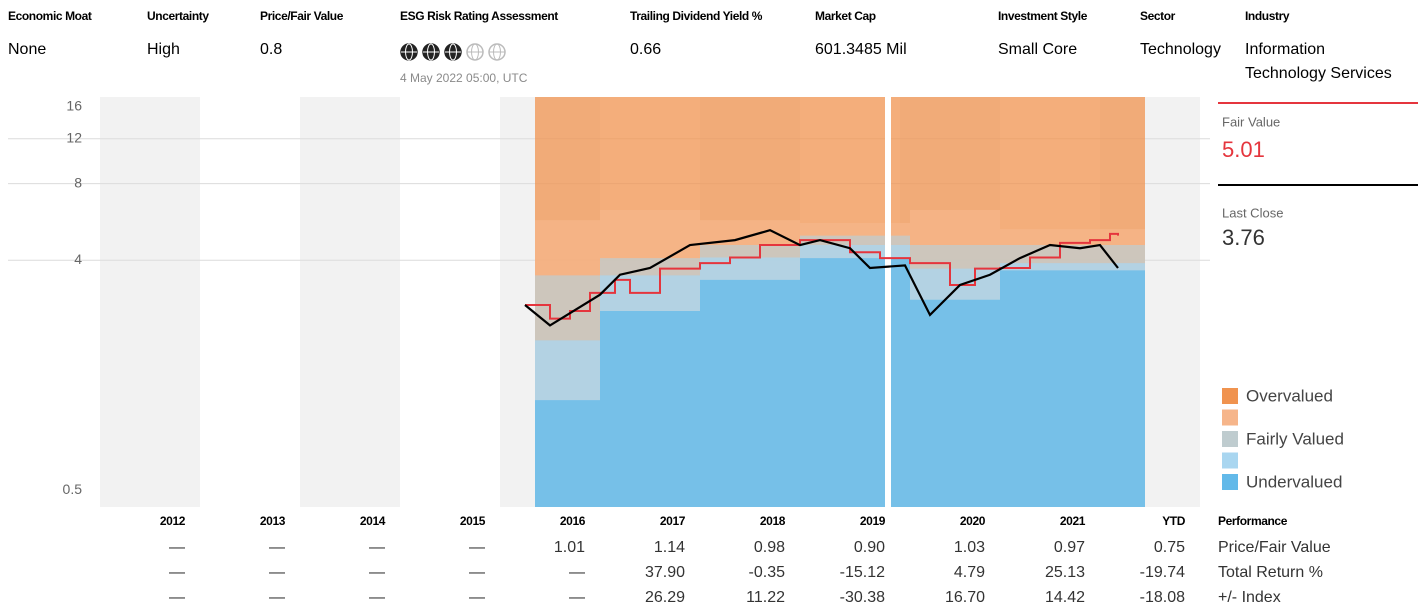 The height and width of the screenshot is (612, 1418). What do you see at coordinates (1065, 597) in the screenshot?
I see `table-cell: 14.42` at bounding box center [1065, 597].